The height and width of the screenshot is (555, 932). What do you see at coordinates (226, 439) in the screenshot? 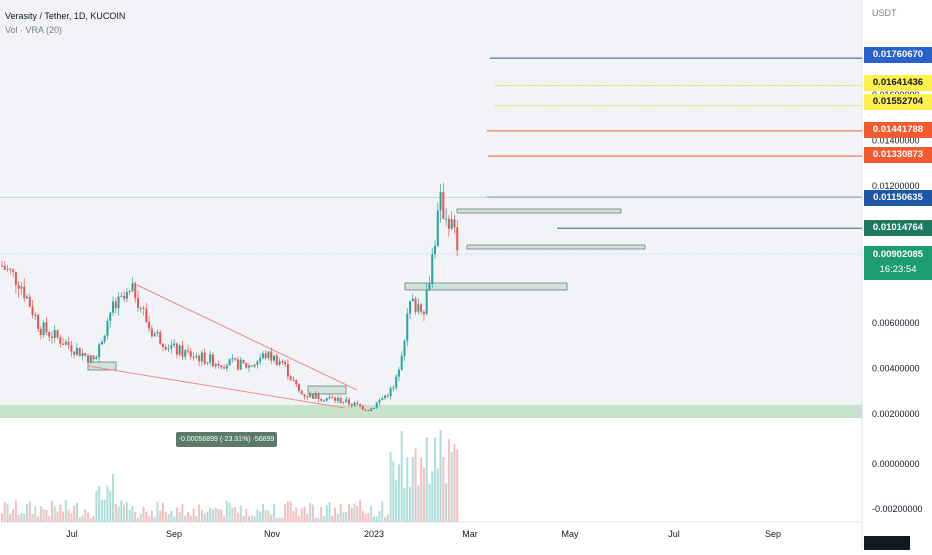
I see `measure-tooltip: -0.00056899 (-23.31%) -56899` at bounding box center [226, 439].